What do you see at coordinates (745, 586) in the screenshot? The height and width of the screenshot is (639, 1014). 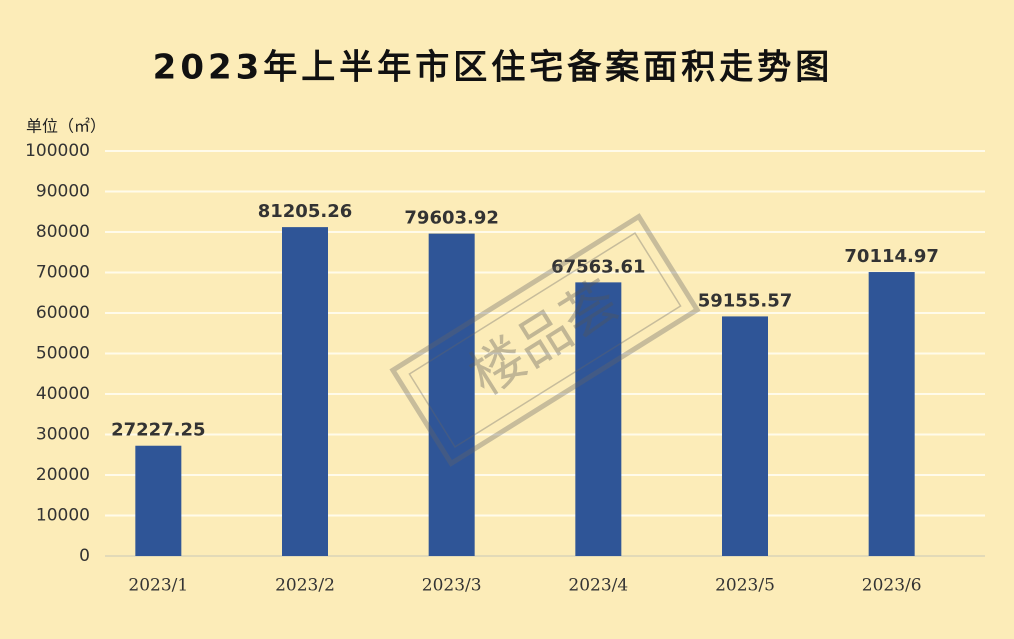 I see `x-tick-label: 2023/5` at bounding box center [745, 586].